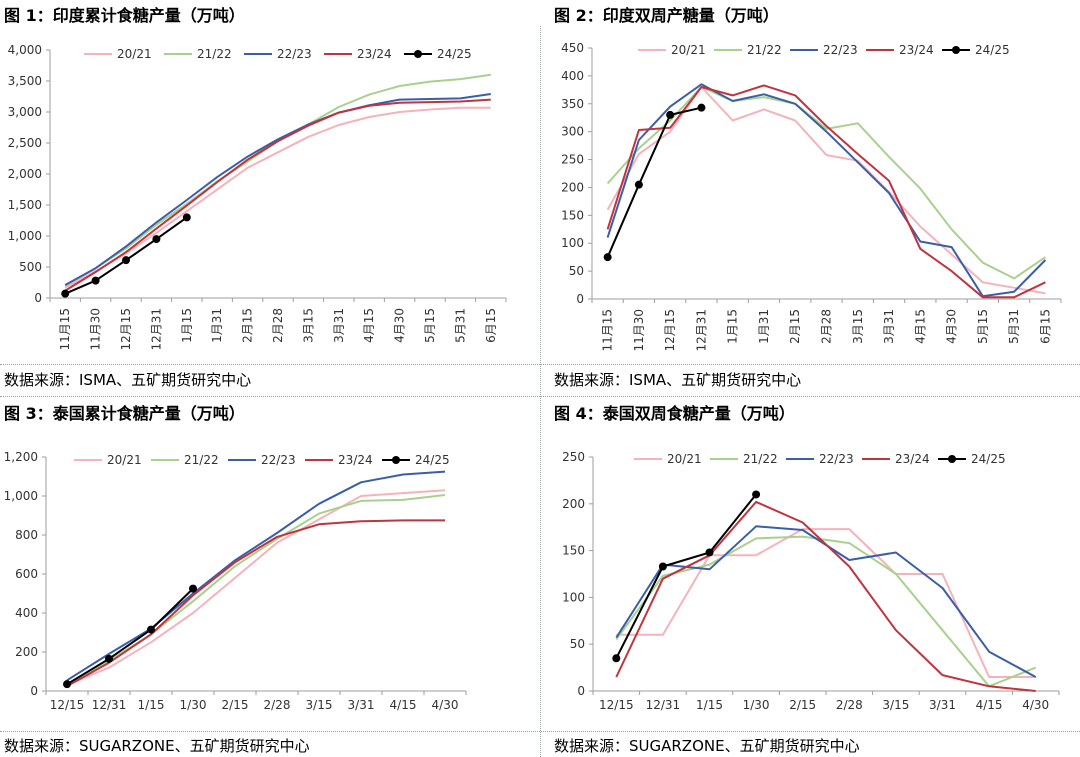 The image size is (1080, 757). What do you see at coordinates (26, 574) in the screenshot?
I see `y-tick-label: 600` at bounding box center [26, 574].